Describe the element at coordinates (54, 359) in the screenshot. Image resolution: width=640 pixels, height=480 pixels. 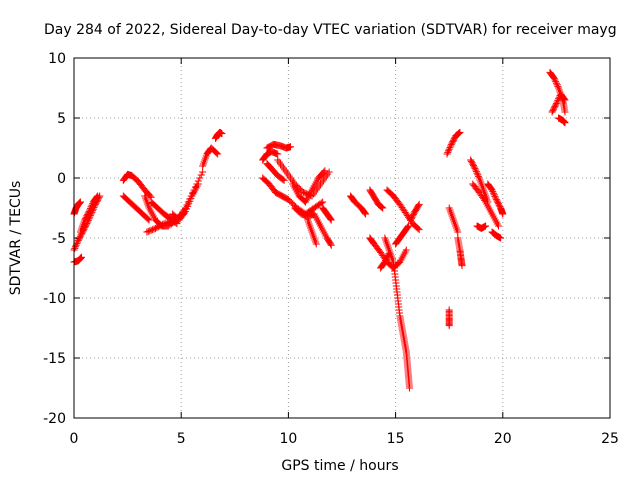
I see `y-tick-label: -15` at that location.